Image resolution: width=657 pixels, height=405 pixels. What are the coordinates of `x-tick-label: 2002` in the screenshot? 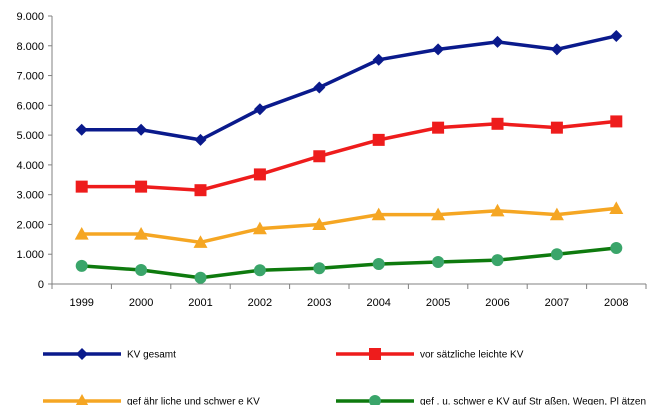 It's located at (260, 303).